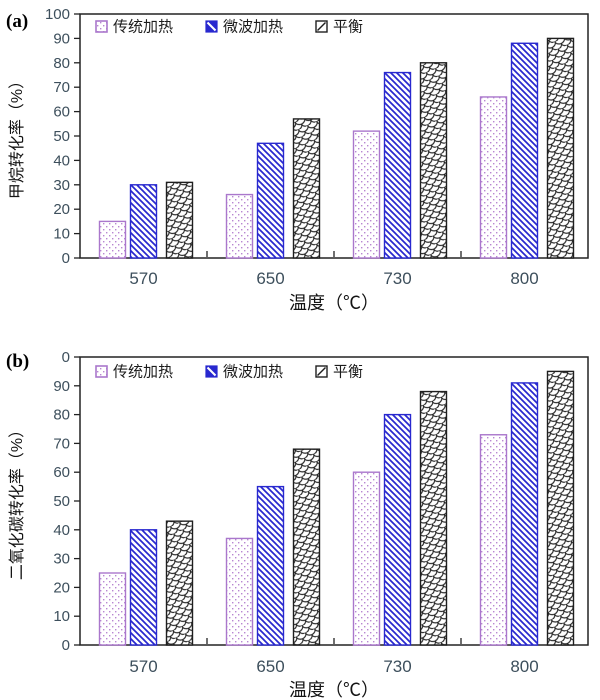  Describe the element at coordinates (17, 361) in the screenshot. I see `panel-tag: (b)` at that location.